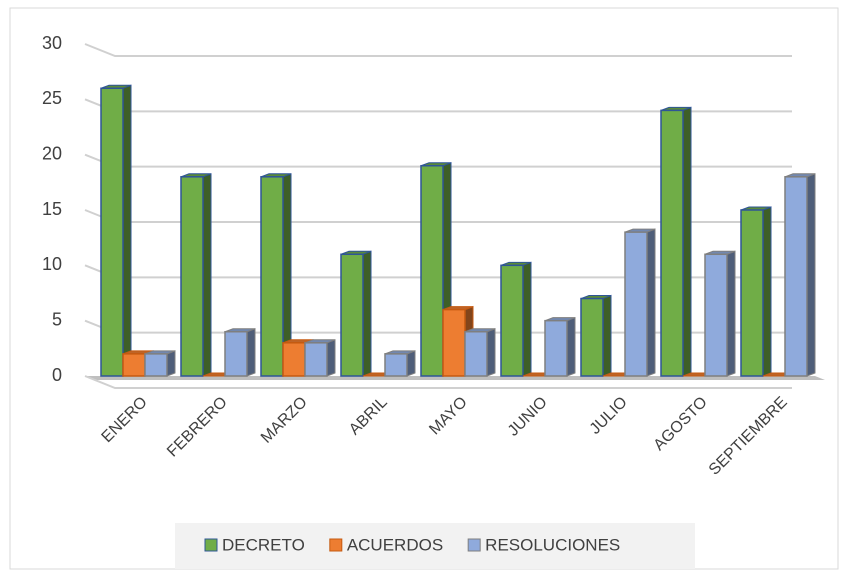 This screenshot has width=848, height=577. I want to click on legend-box, so click(435, 546).